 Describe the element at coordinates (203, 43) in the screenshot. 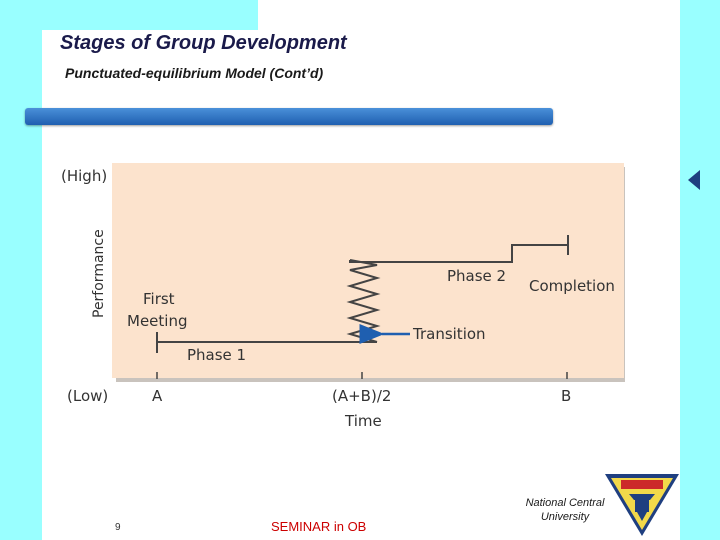

I see `slide-title: Stages of Group Development` at that location.